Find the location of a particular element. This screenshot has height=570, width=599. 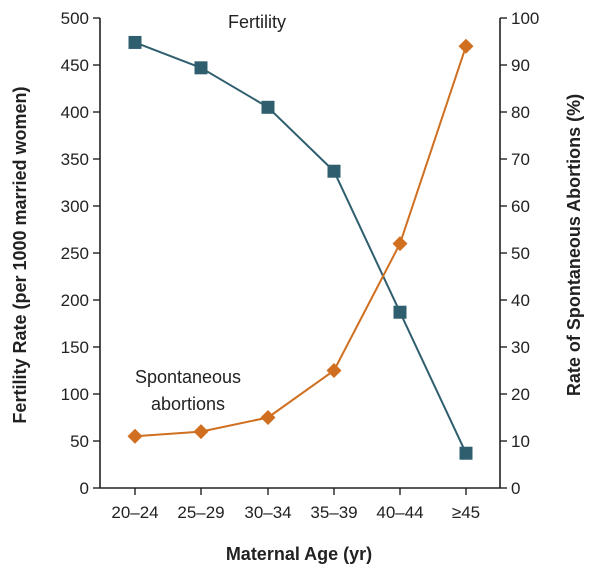

left-tick-label: 100 is located at coordinates (75, 394).